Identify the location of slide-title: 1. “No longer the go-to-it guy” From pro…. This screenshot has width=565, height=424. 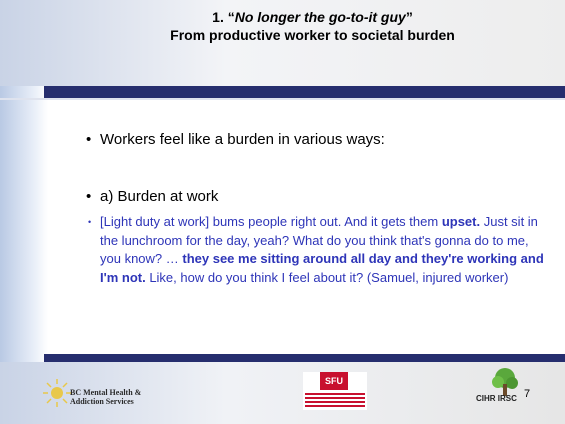
(312, 26).